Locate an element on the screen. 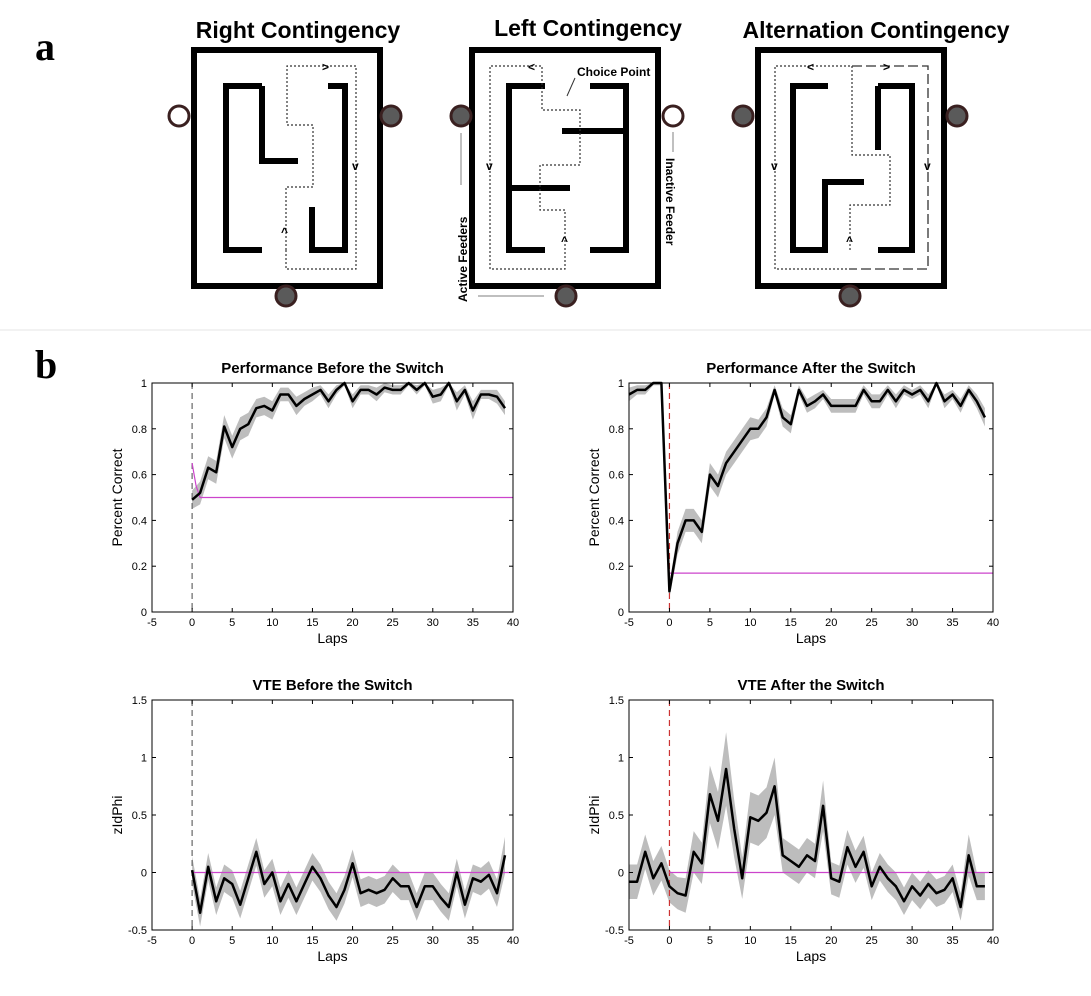 The image size is (1091, 996). chart-title: VTE After the Switch is located at coordinates (811, 685).